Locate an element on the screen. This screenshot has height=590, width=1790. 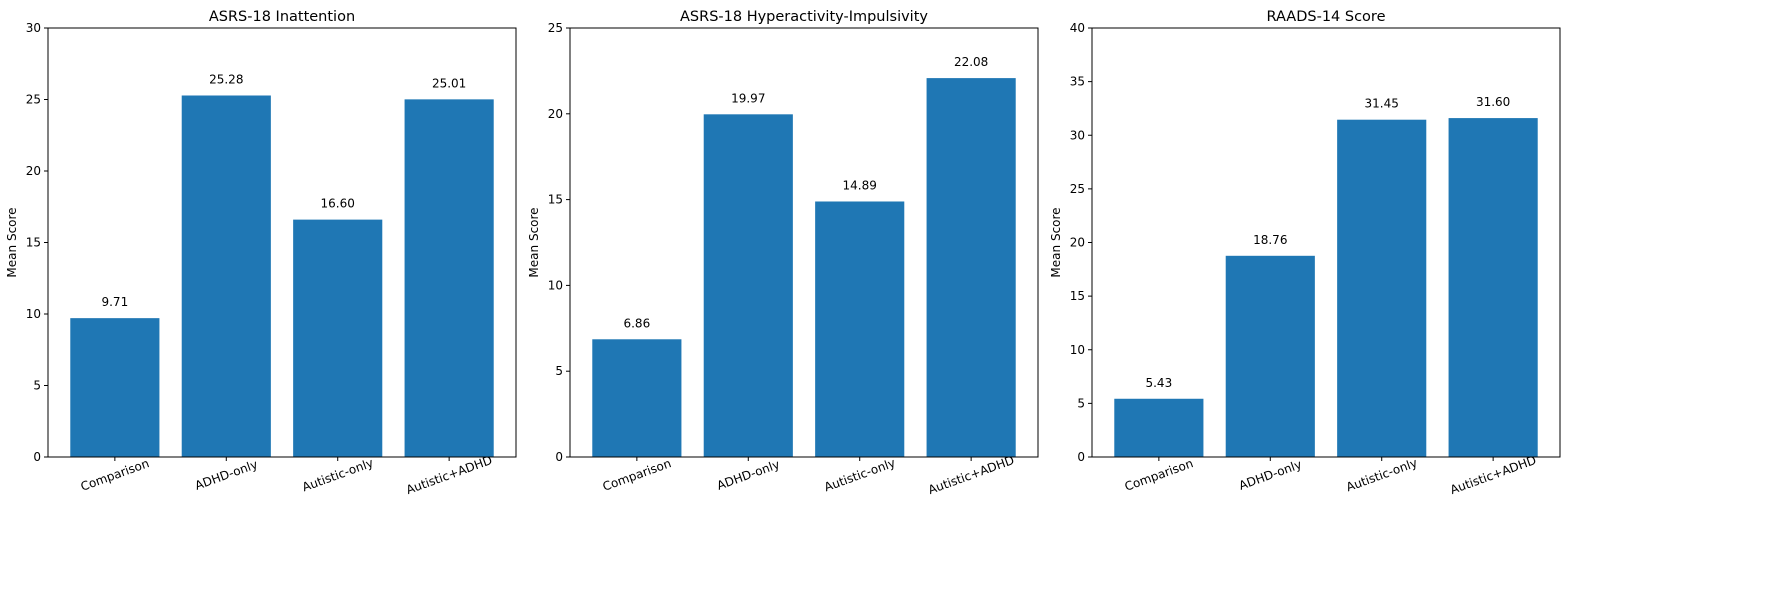
bar-value-label: 6.86 is located at coordinates (636, 323).